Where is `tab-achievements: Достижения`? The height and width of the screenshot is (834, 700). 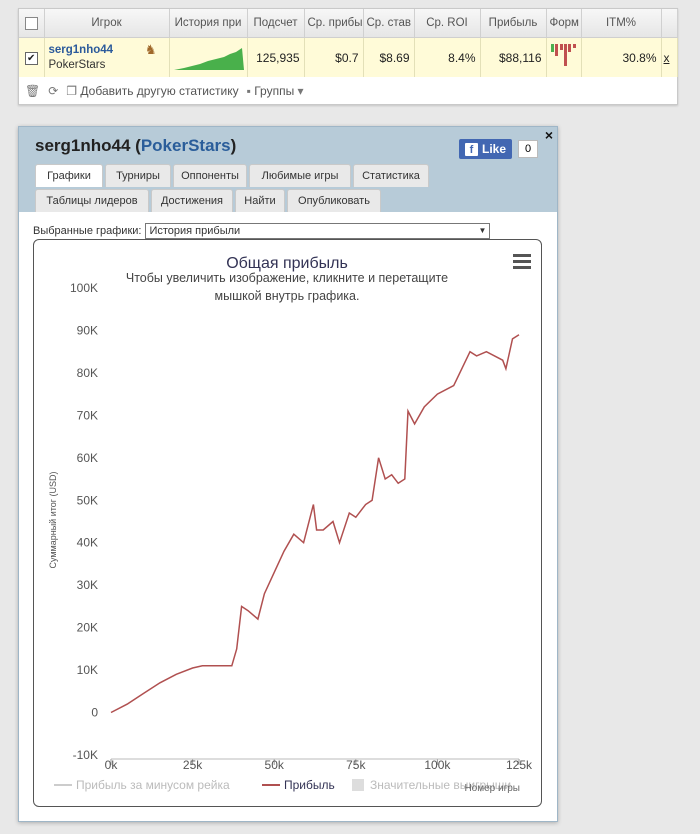
tab-achievements: Достижения is located at coordinates (192, 200).